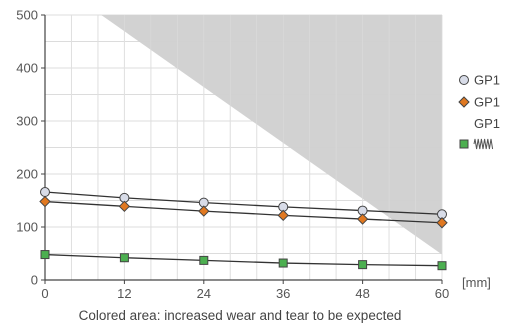  I want to click on y-tick-label: 400, so click(27, 68).